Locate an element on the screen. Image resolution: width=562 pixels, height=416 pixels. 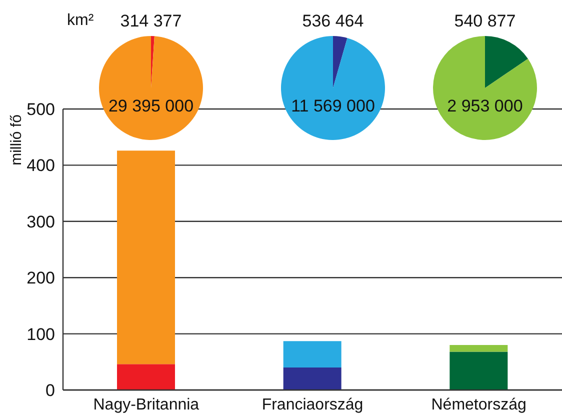
x-tick-label: Franciaország is located at coordinates (313, 405).